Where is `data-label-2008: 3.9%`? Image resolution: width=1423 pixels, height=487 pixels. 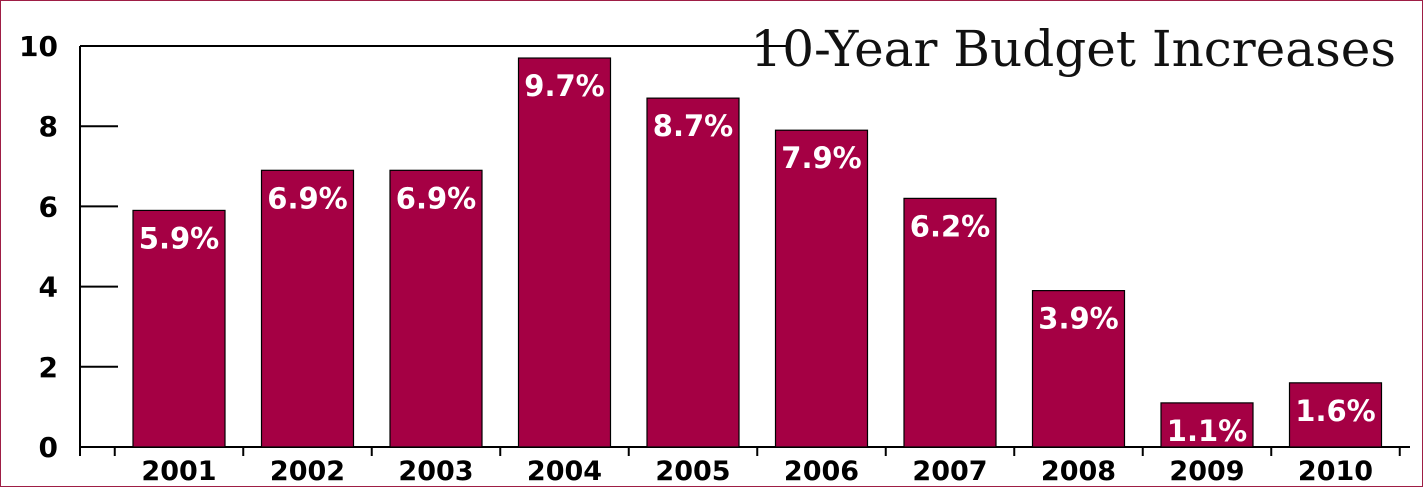 data-label-2008: 3.9% is located at coordinates (1078, 319).